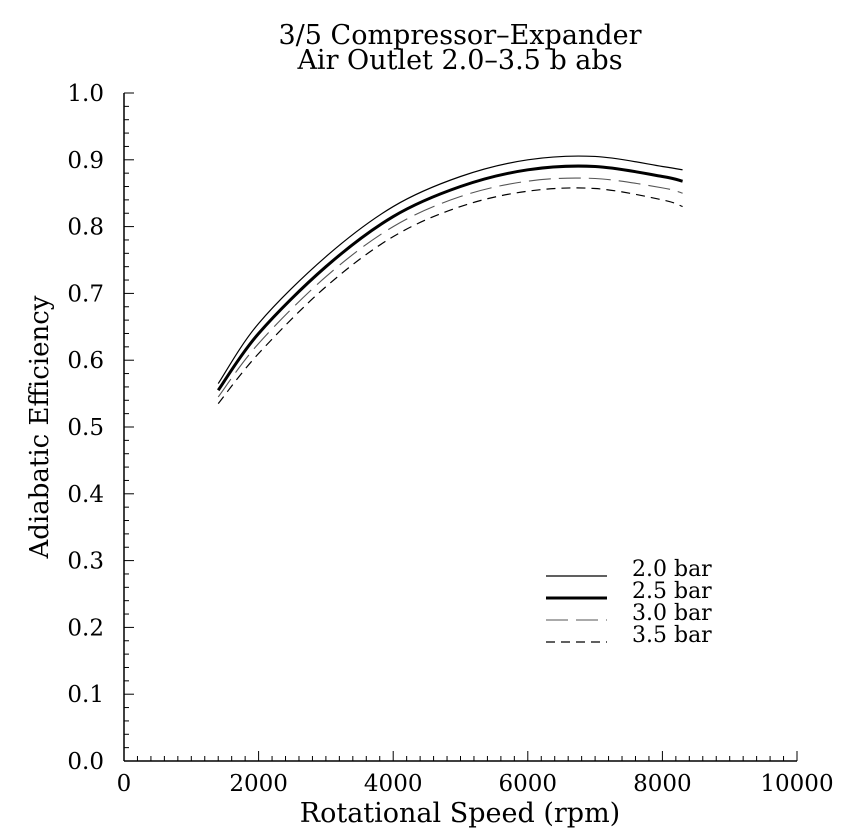 This screenshot has height=834, width=868. What do you see at coordinates (393, 784) in the screenshot?
I see `x-tick-label: 4000` at bounding box center [393, 784].